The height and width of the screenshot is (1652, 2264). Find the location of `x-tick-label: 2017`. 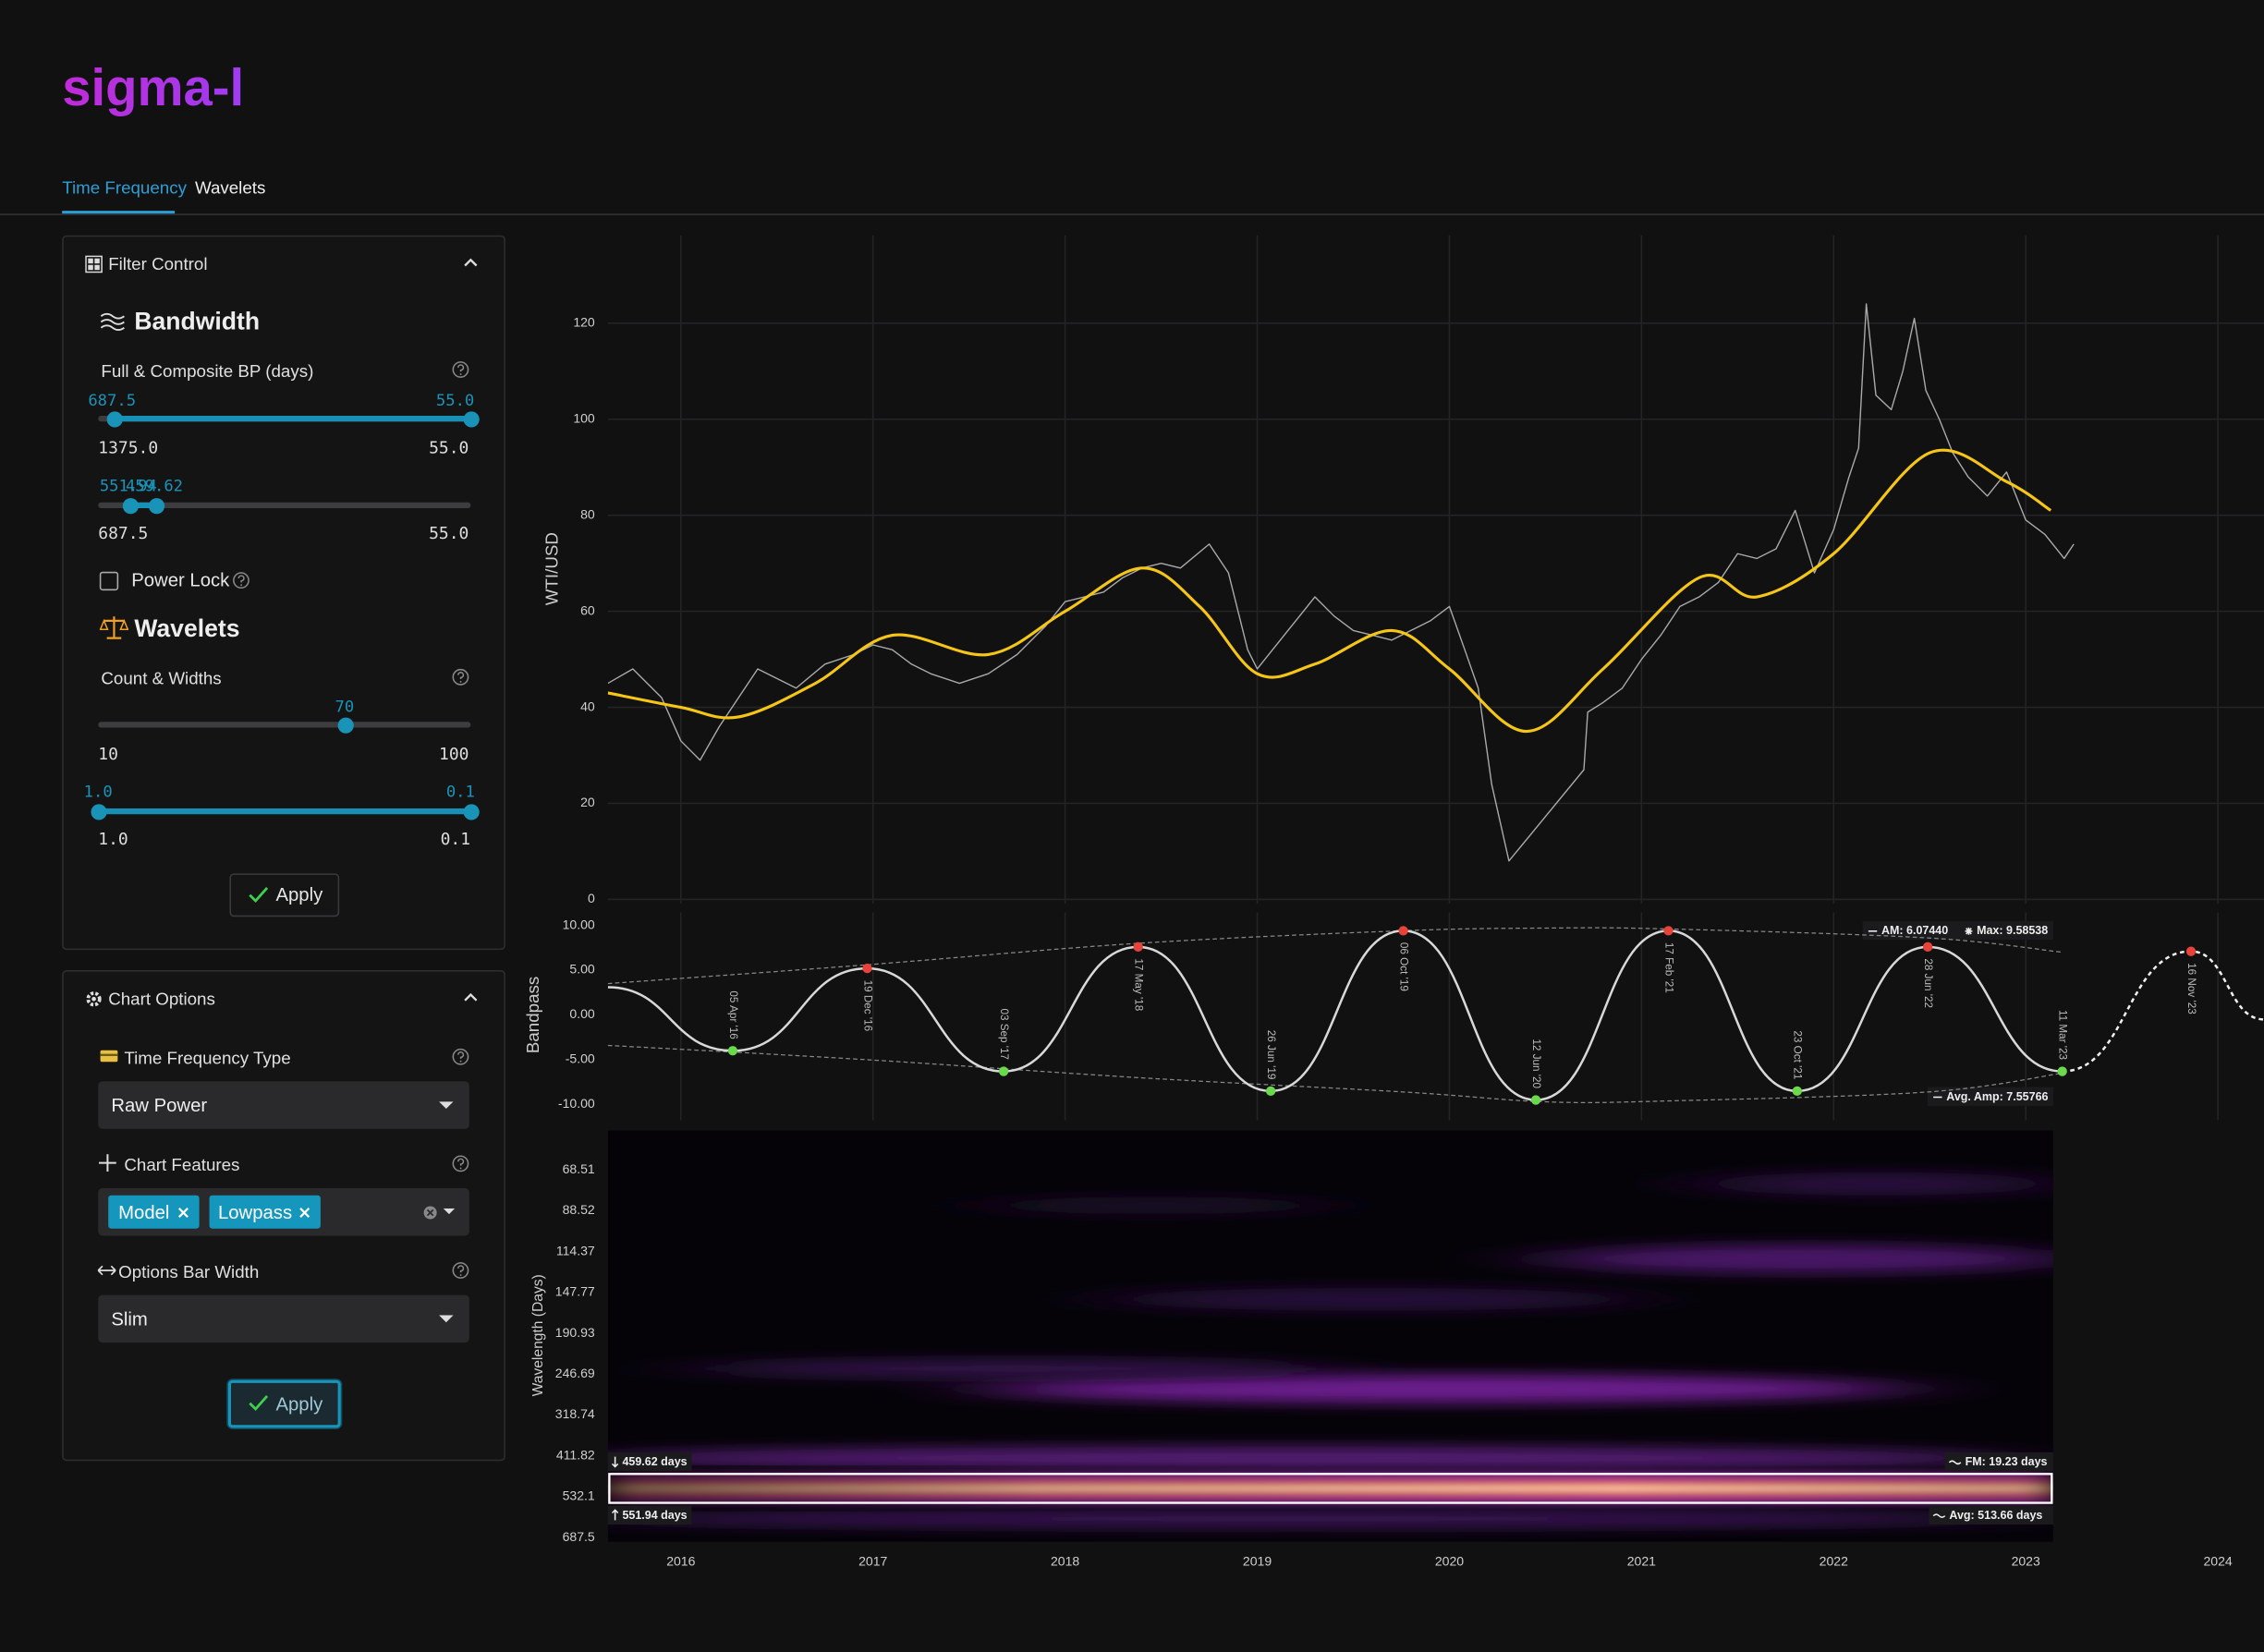

x-tick-label: 2017 is located at coordinates (872, 1560).